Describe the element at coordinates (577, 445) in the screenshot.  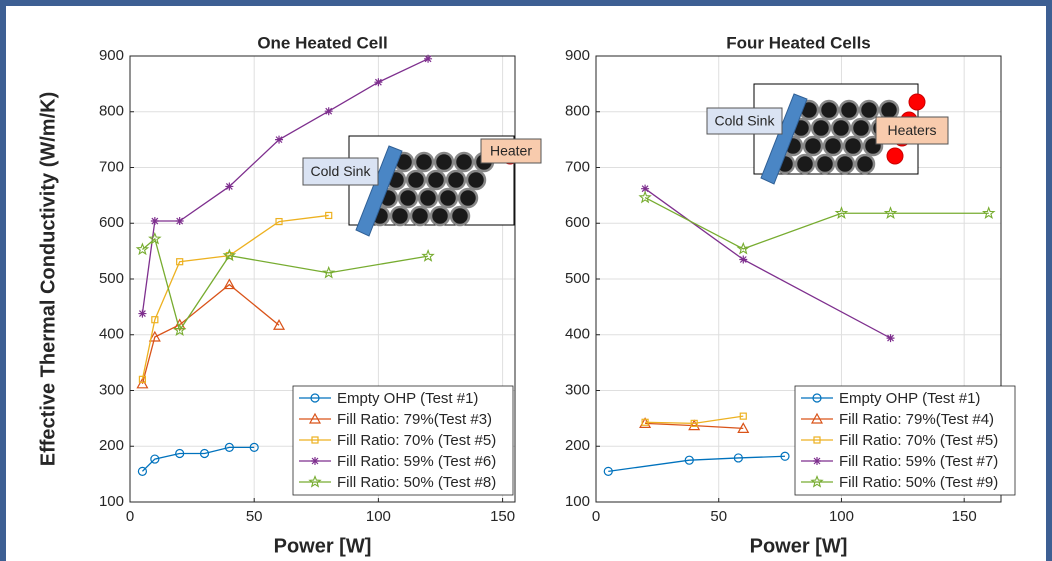
I see `y-tick-label: 200` at that location.